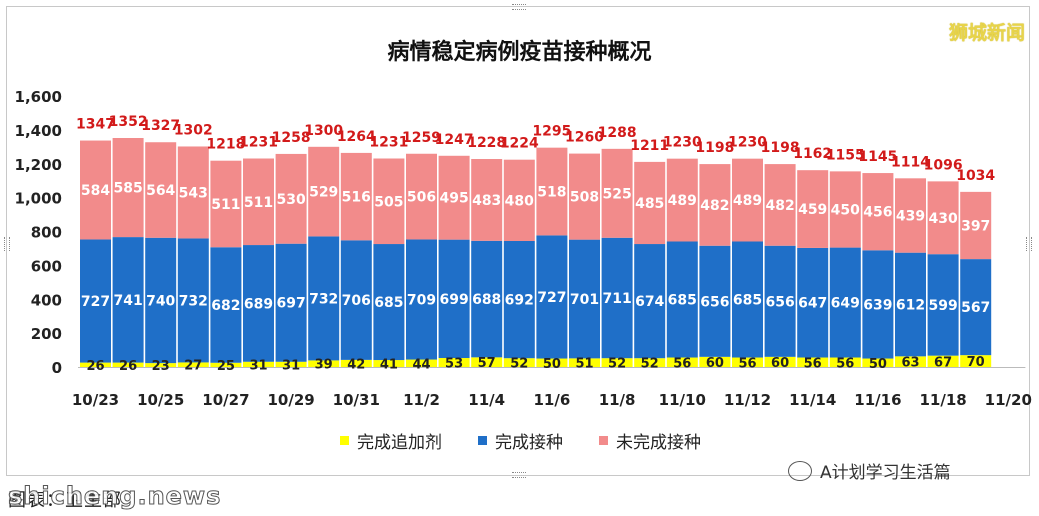 Image resolution: width=1039 pixels, height=516 pixels. What do you see at coordinates (617, 400) in the screenshot?
I see `x-tick-label: 11/8` at bounding box center [617, 400].